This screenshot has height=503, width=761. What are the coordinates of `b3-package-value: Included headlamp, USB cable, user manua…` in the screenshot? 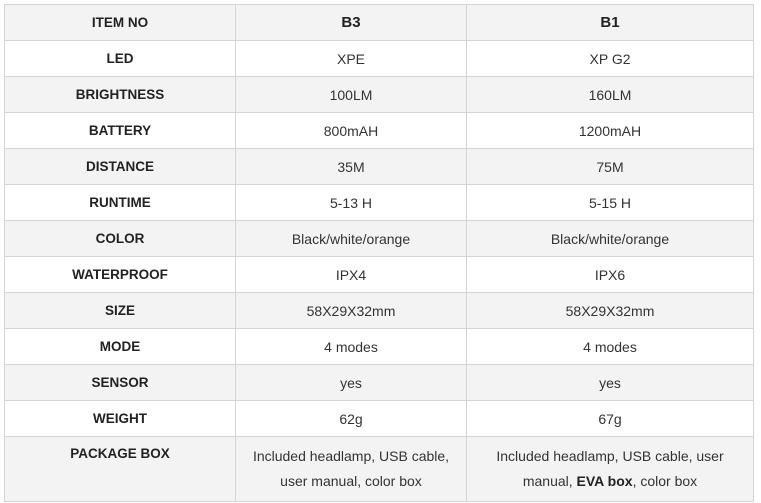 It's located at (351, 469).